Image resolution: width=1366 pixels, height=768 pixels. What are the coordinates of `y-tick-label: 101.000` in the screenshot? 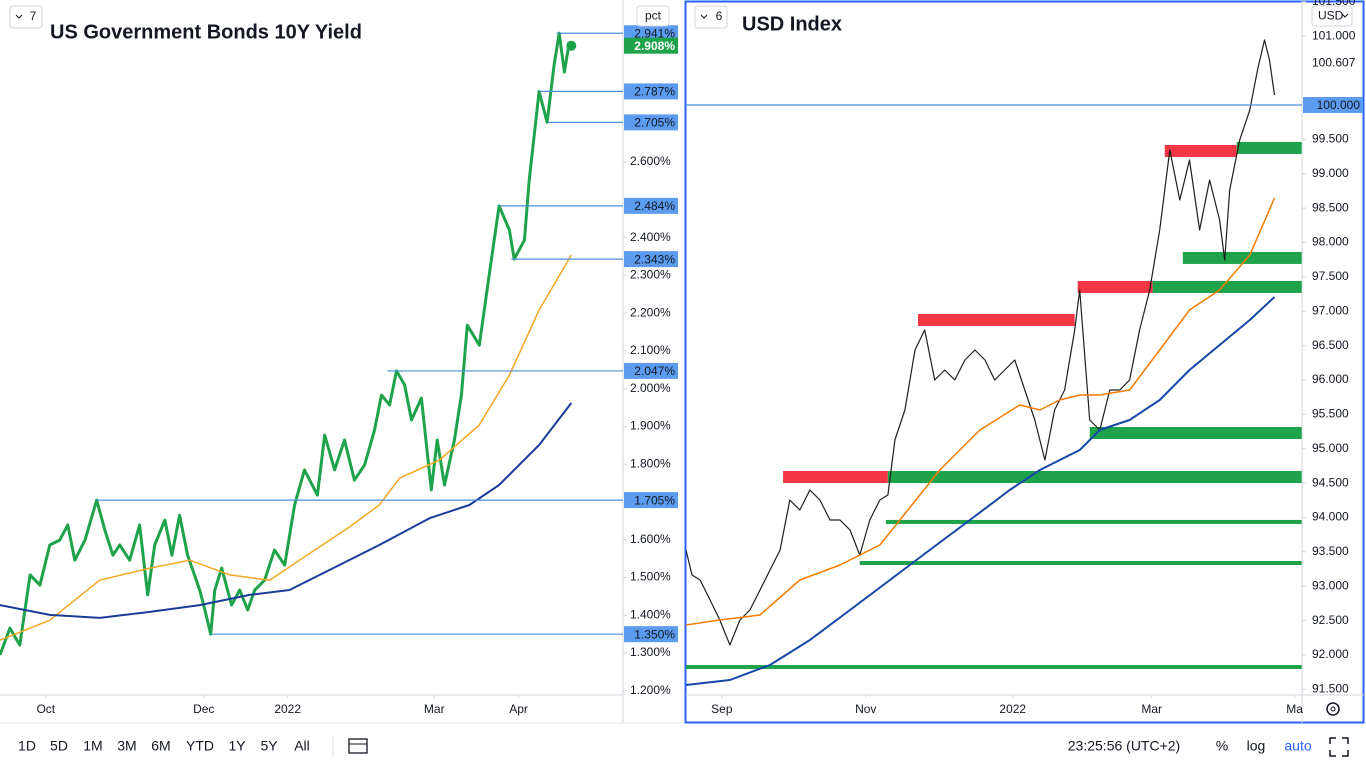 It's located at (1334, 35).